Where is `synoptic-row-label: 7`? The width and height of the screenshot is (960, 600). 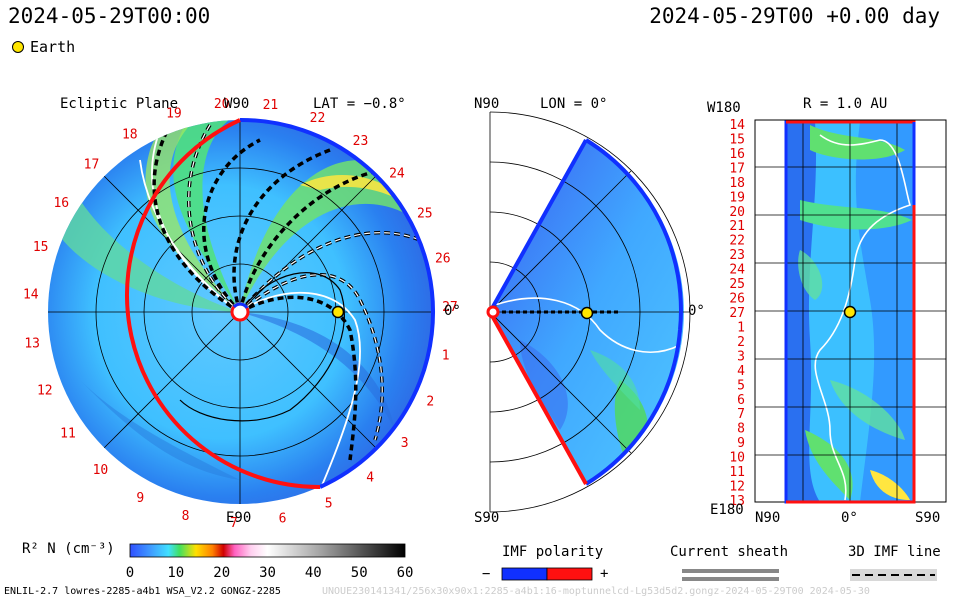 synoptic-row-label: 7 is located at coordinates (741, 414).